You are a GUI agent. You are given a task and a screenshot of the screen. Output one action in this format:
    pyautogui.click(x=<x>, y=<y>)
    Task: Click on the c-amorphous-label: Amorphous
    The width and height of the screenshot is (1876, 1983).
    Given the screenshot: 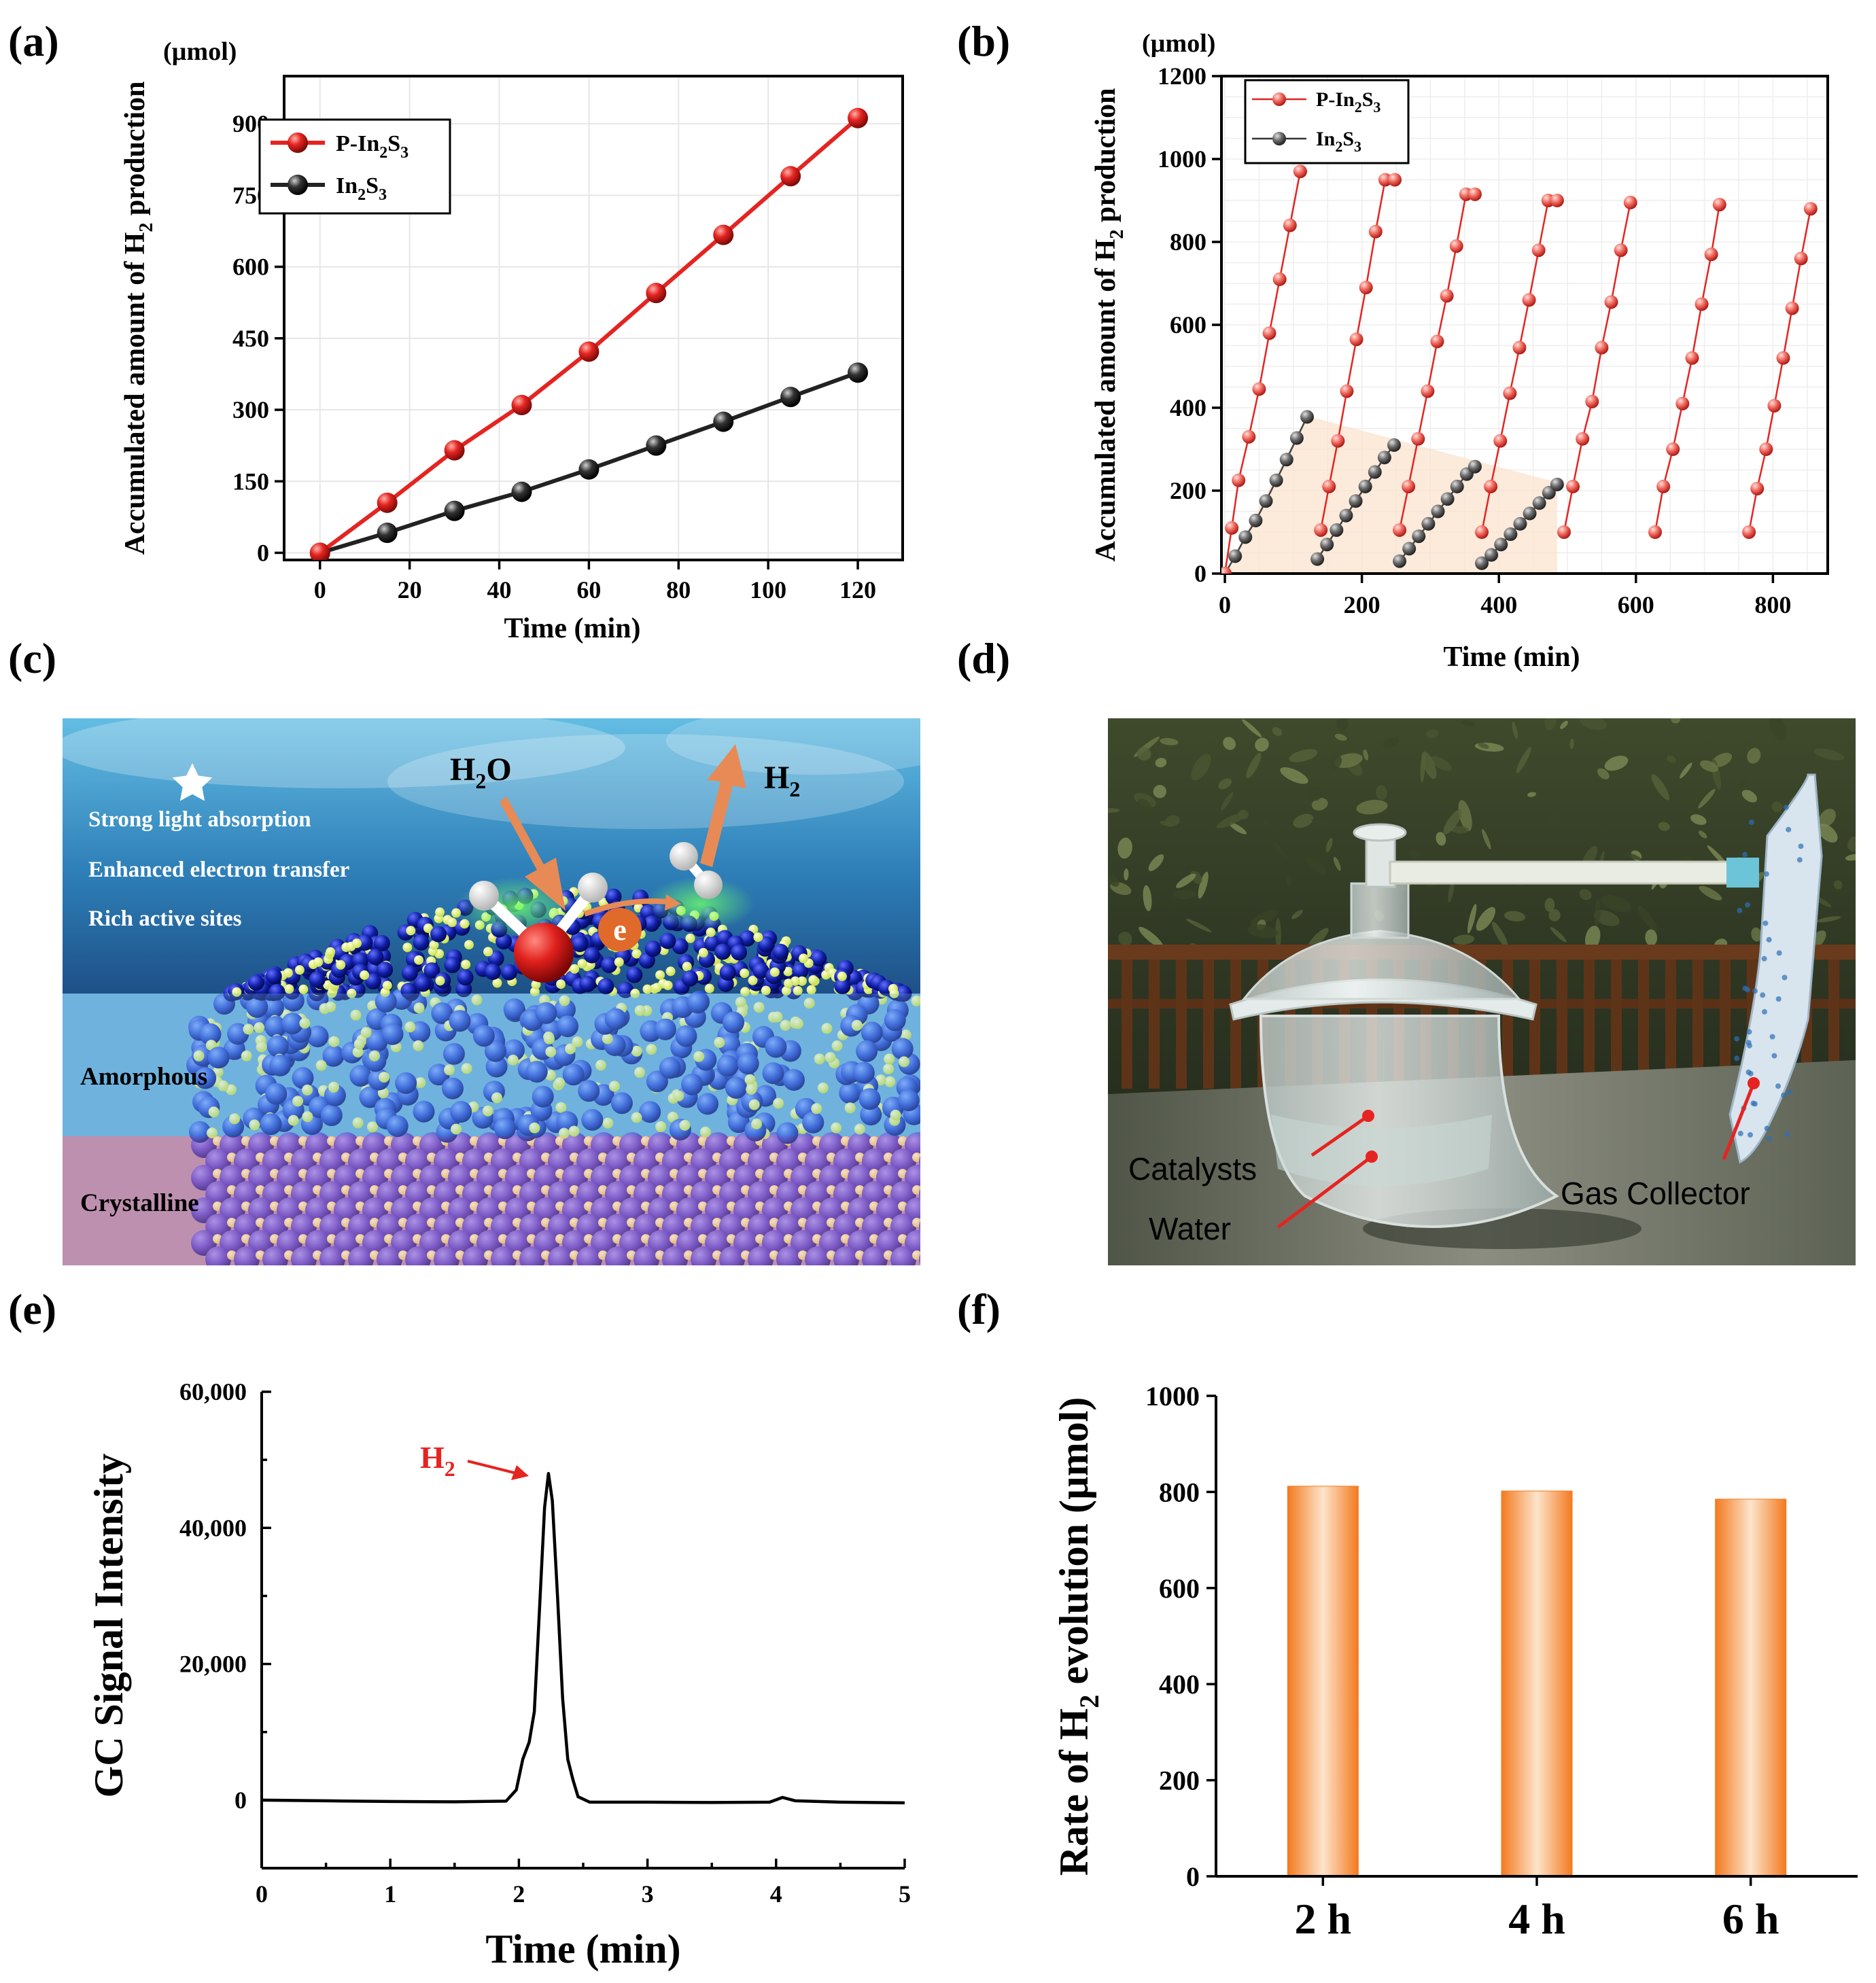 What is the action you would take?
    pyautogui.click(x=143, y=1077)
    